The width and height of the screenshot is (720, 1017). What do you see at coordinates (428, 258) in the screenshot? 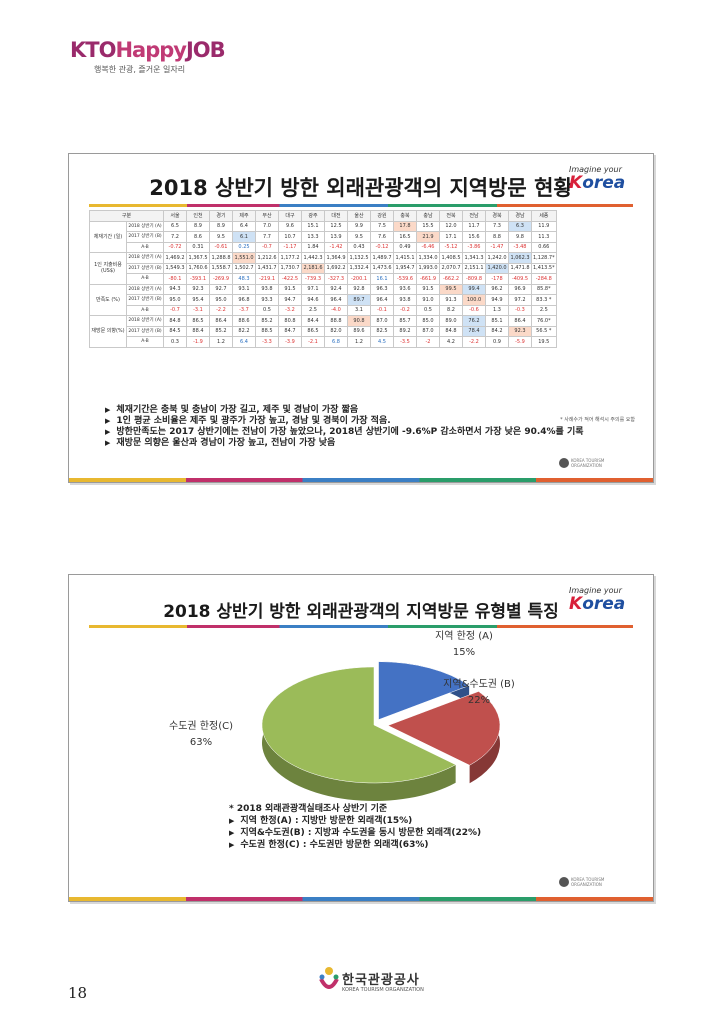
I see `table-cell: 1,334.0` at bounding box center [428, 258].